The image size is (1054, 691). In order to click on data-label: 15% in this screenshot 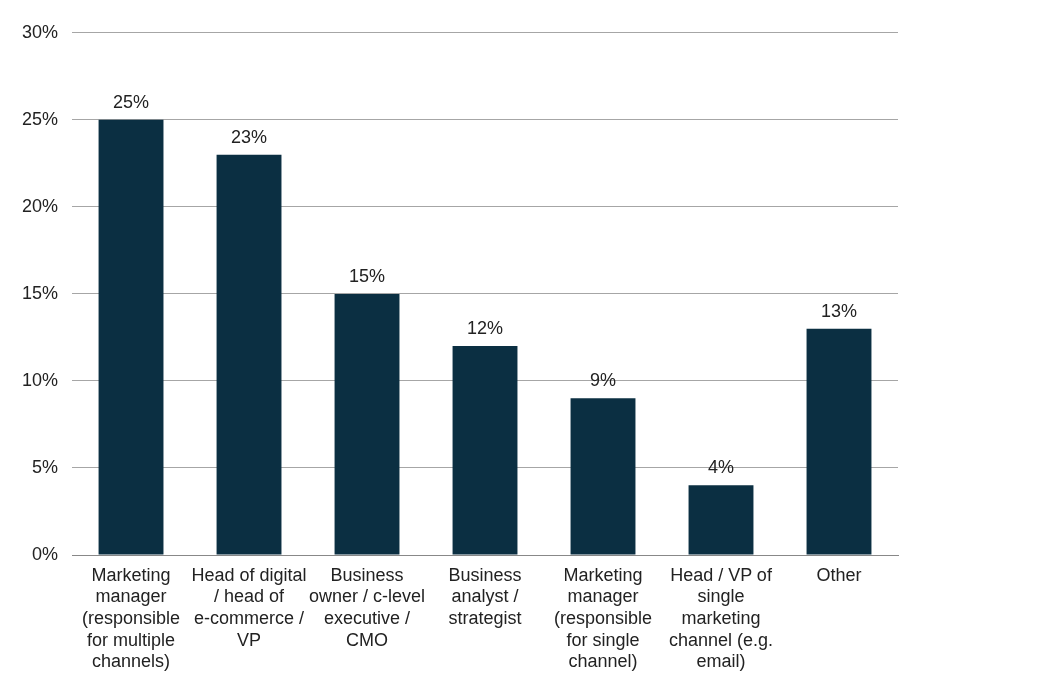, I will do `click(367, 275)`.